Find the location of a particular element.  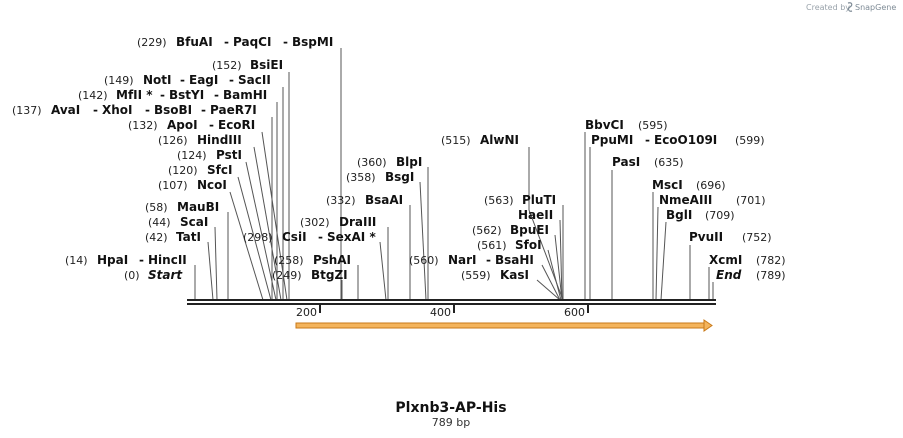

site-label: (152) BsiEI is located at coordinates (247, 63).